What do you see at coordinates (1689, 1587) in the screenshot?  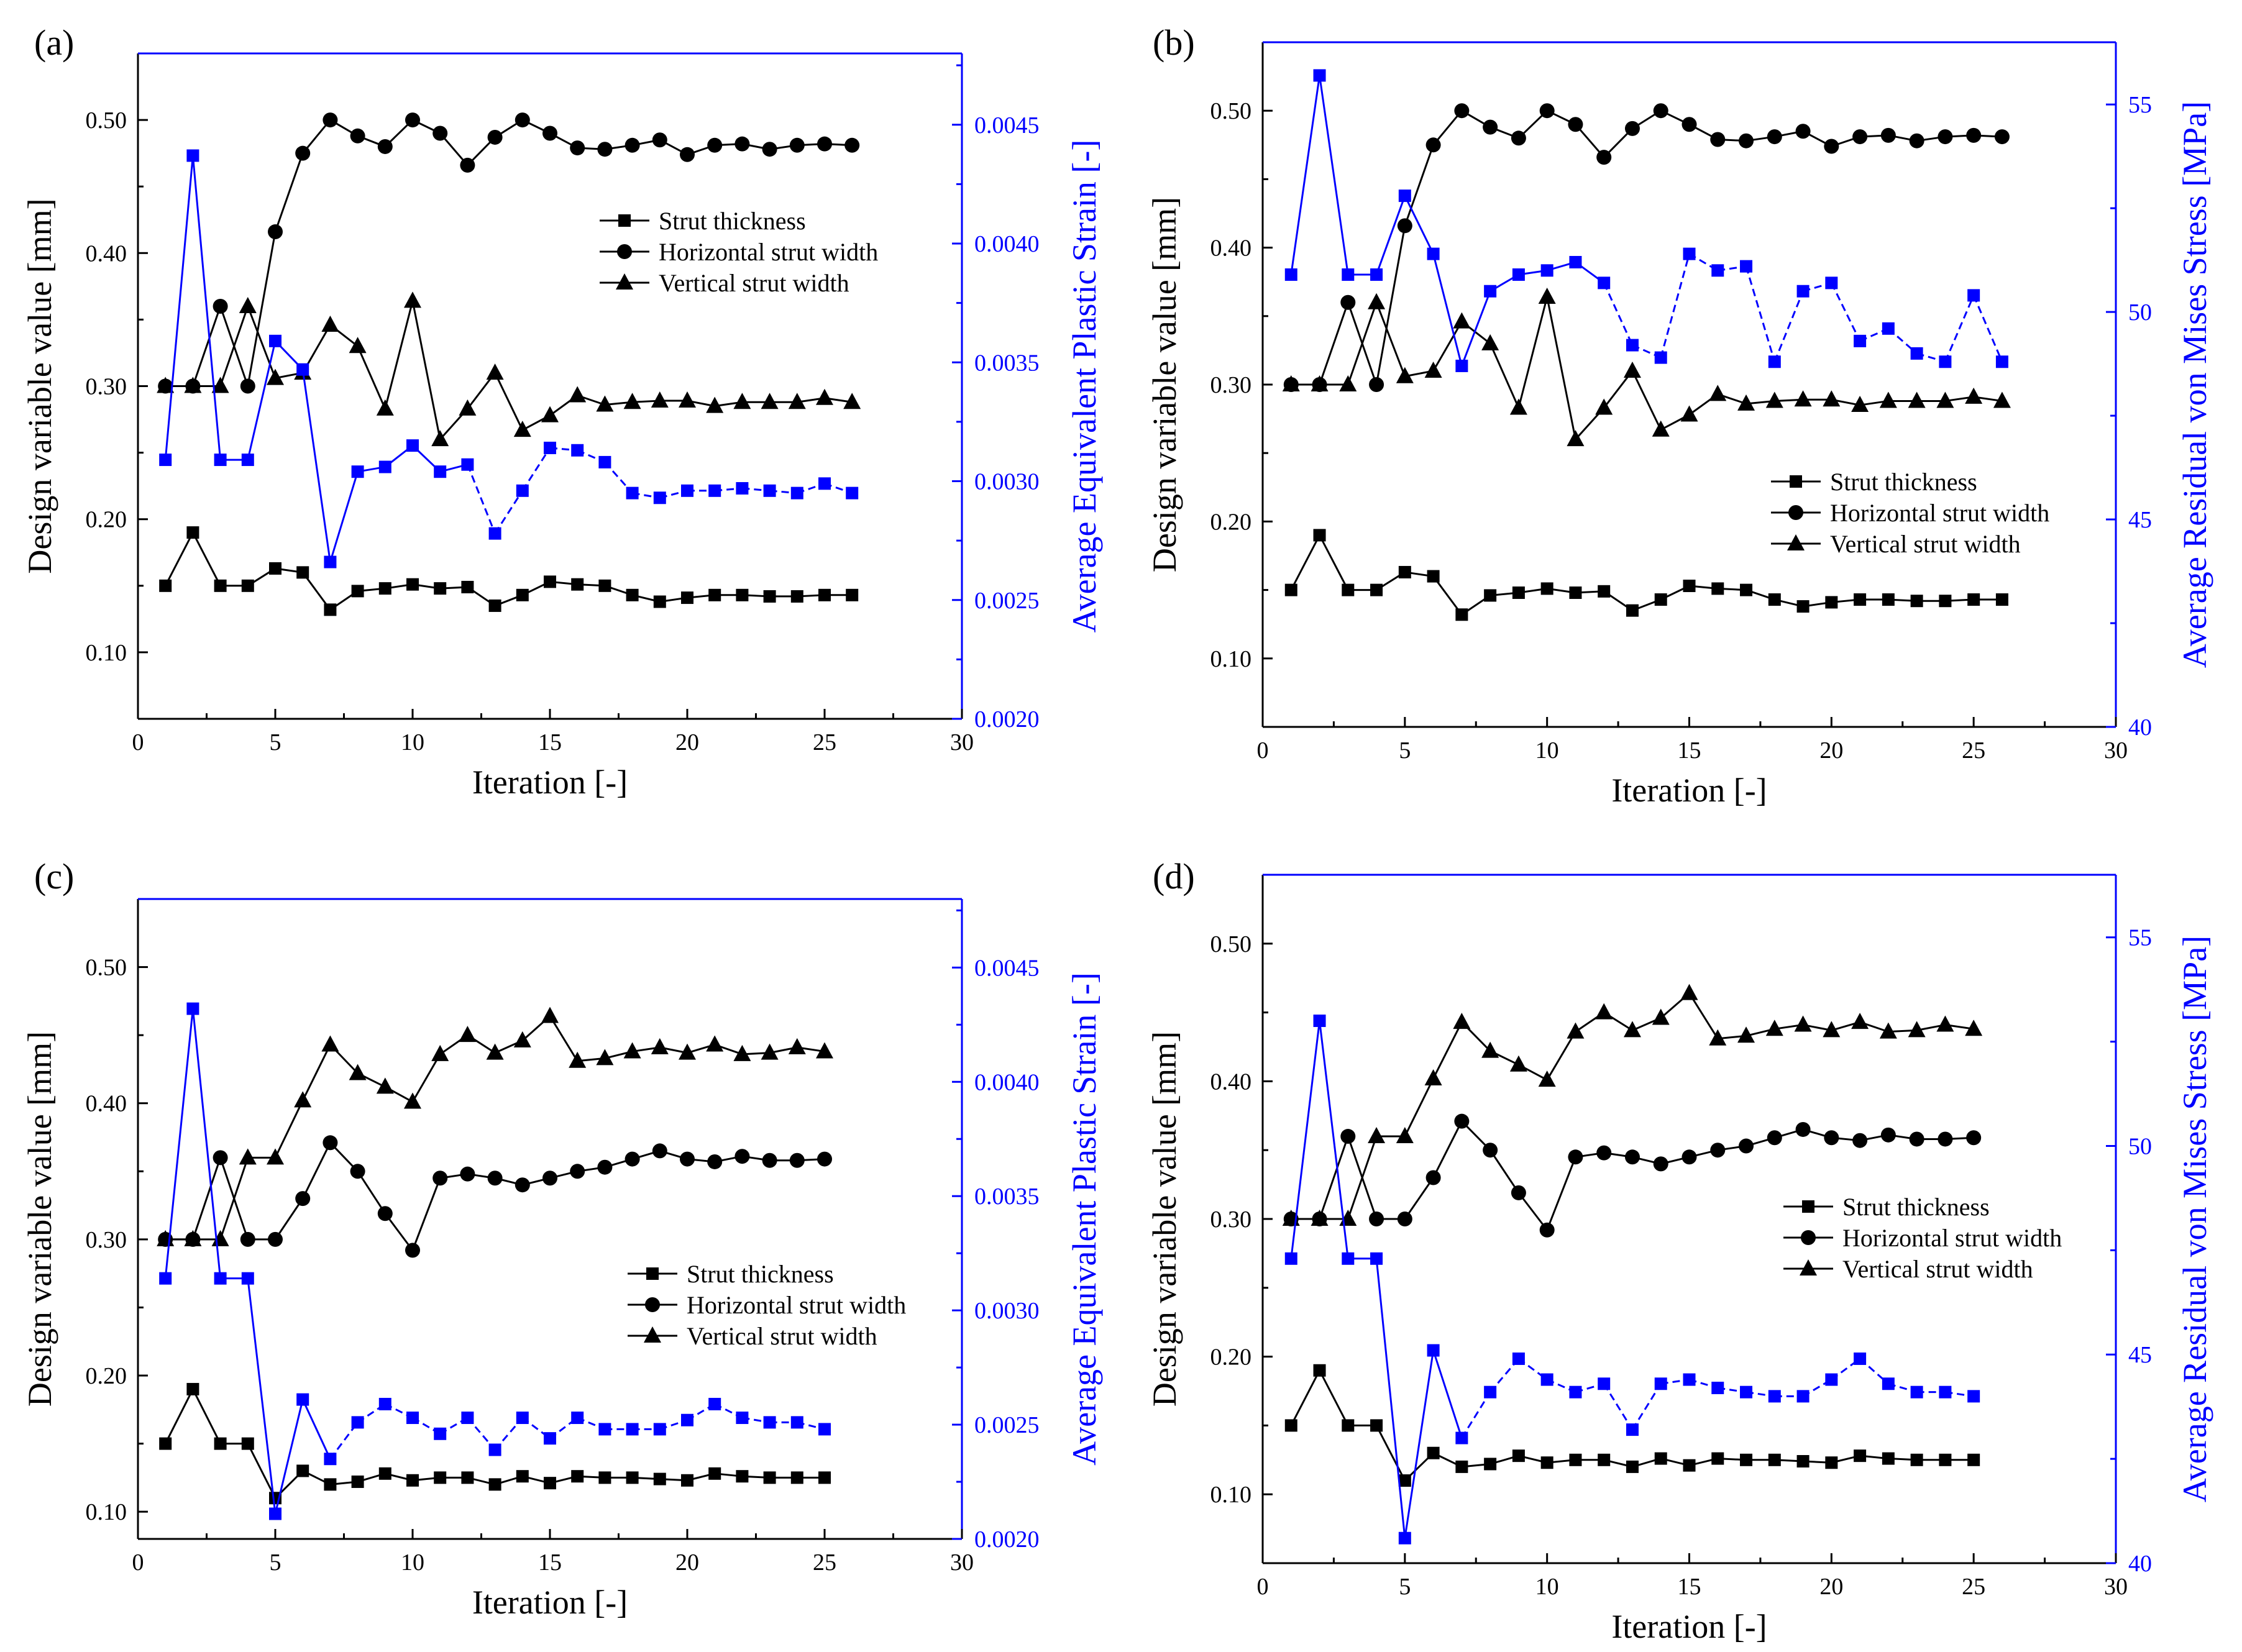 I see `x-tick-label: 15` at bounding box center [1689, 1587].